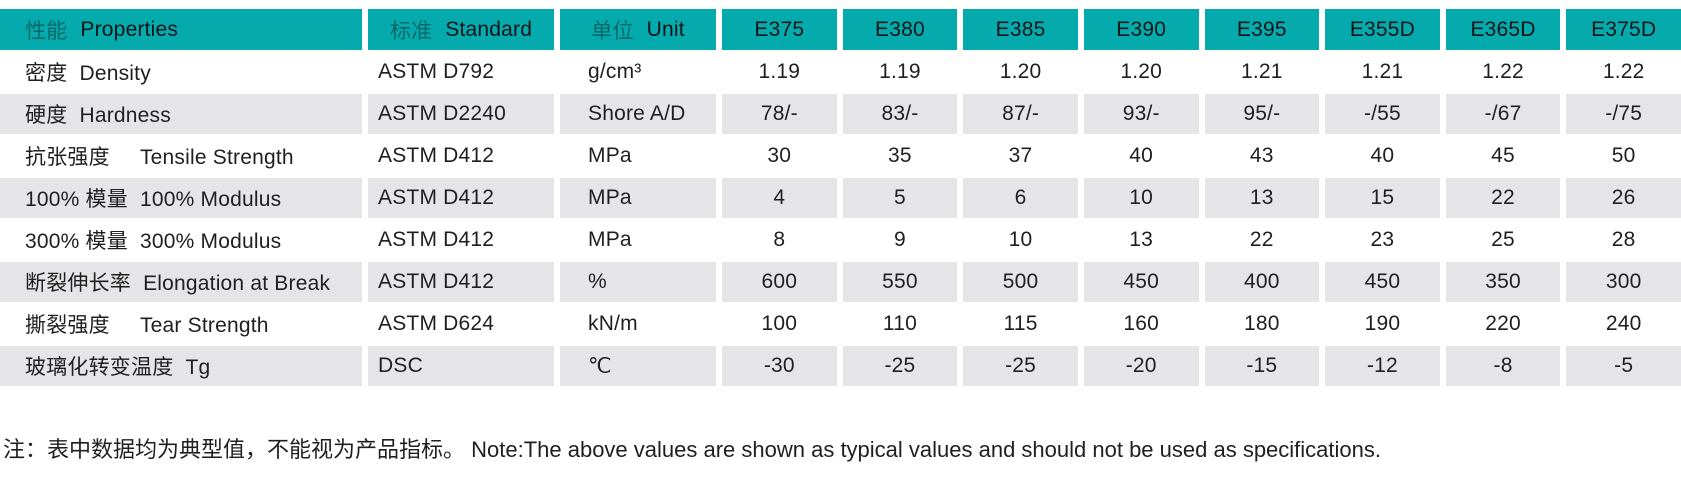 This screenshot has width=1681, height=488. I want to click on value-cell: 100, so click(779, 324).